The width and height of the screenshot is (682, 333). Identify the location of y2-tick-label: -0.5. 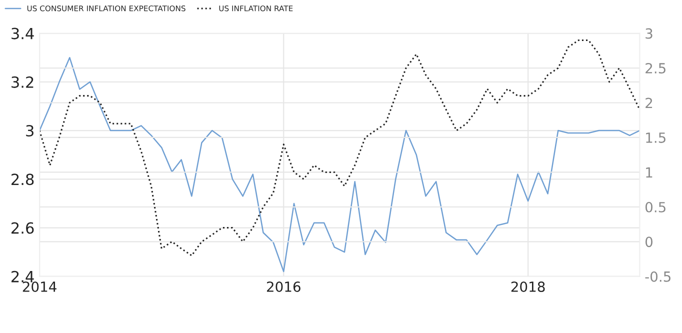
(657, 276).